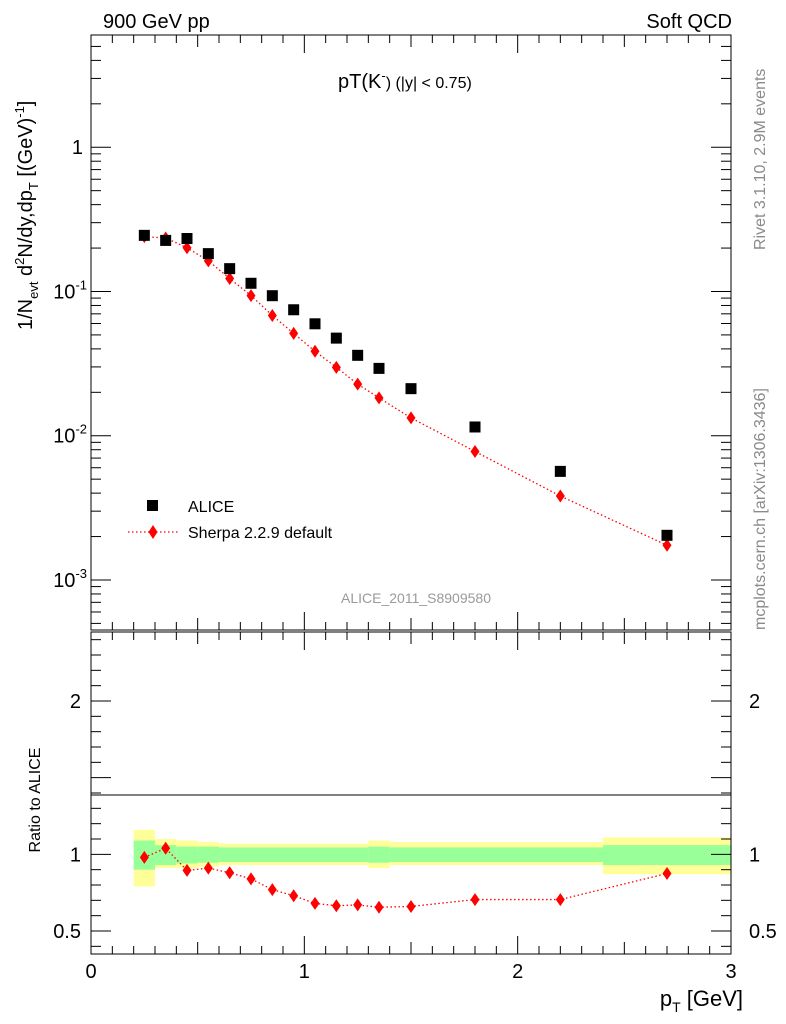 The image size is (786, 1024). What do you see at coordinates (760, 509) in the screenshot?
I see `mcplots-label: mcplots.cern.ch [arXiv:1306.3436]` at bounding box center [760, 509].